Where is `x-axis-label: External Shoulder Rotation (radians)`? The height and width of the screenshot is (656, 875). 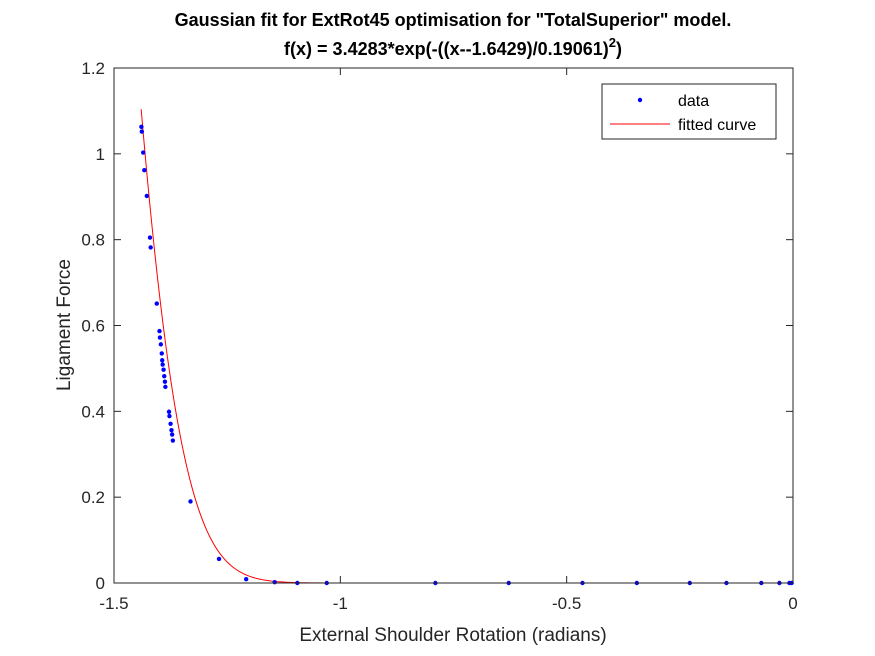 x-axis-label: External Shoulder Rotation (radians) is located at coordinates (452, 635).